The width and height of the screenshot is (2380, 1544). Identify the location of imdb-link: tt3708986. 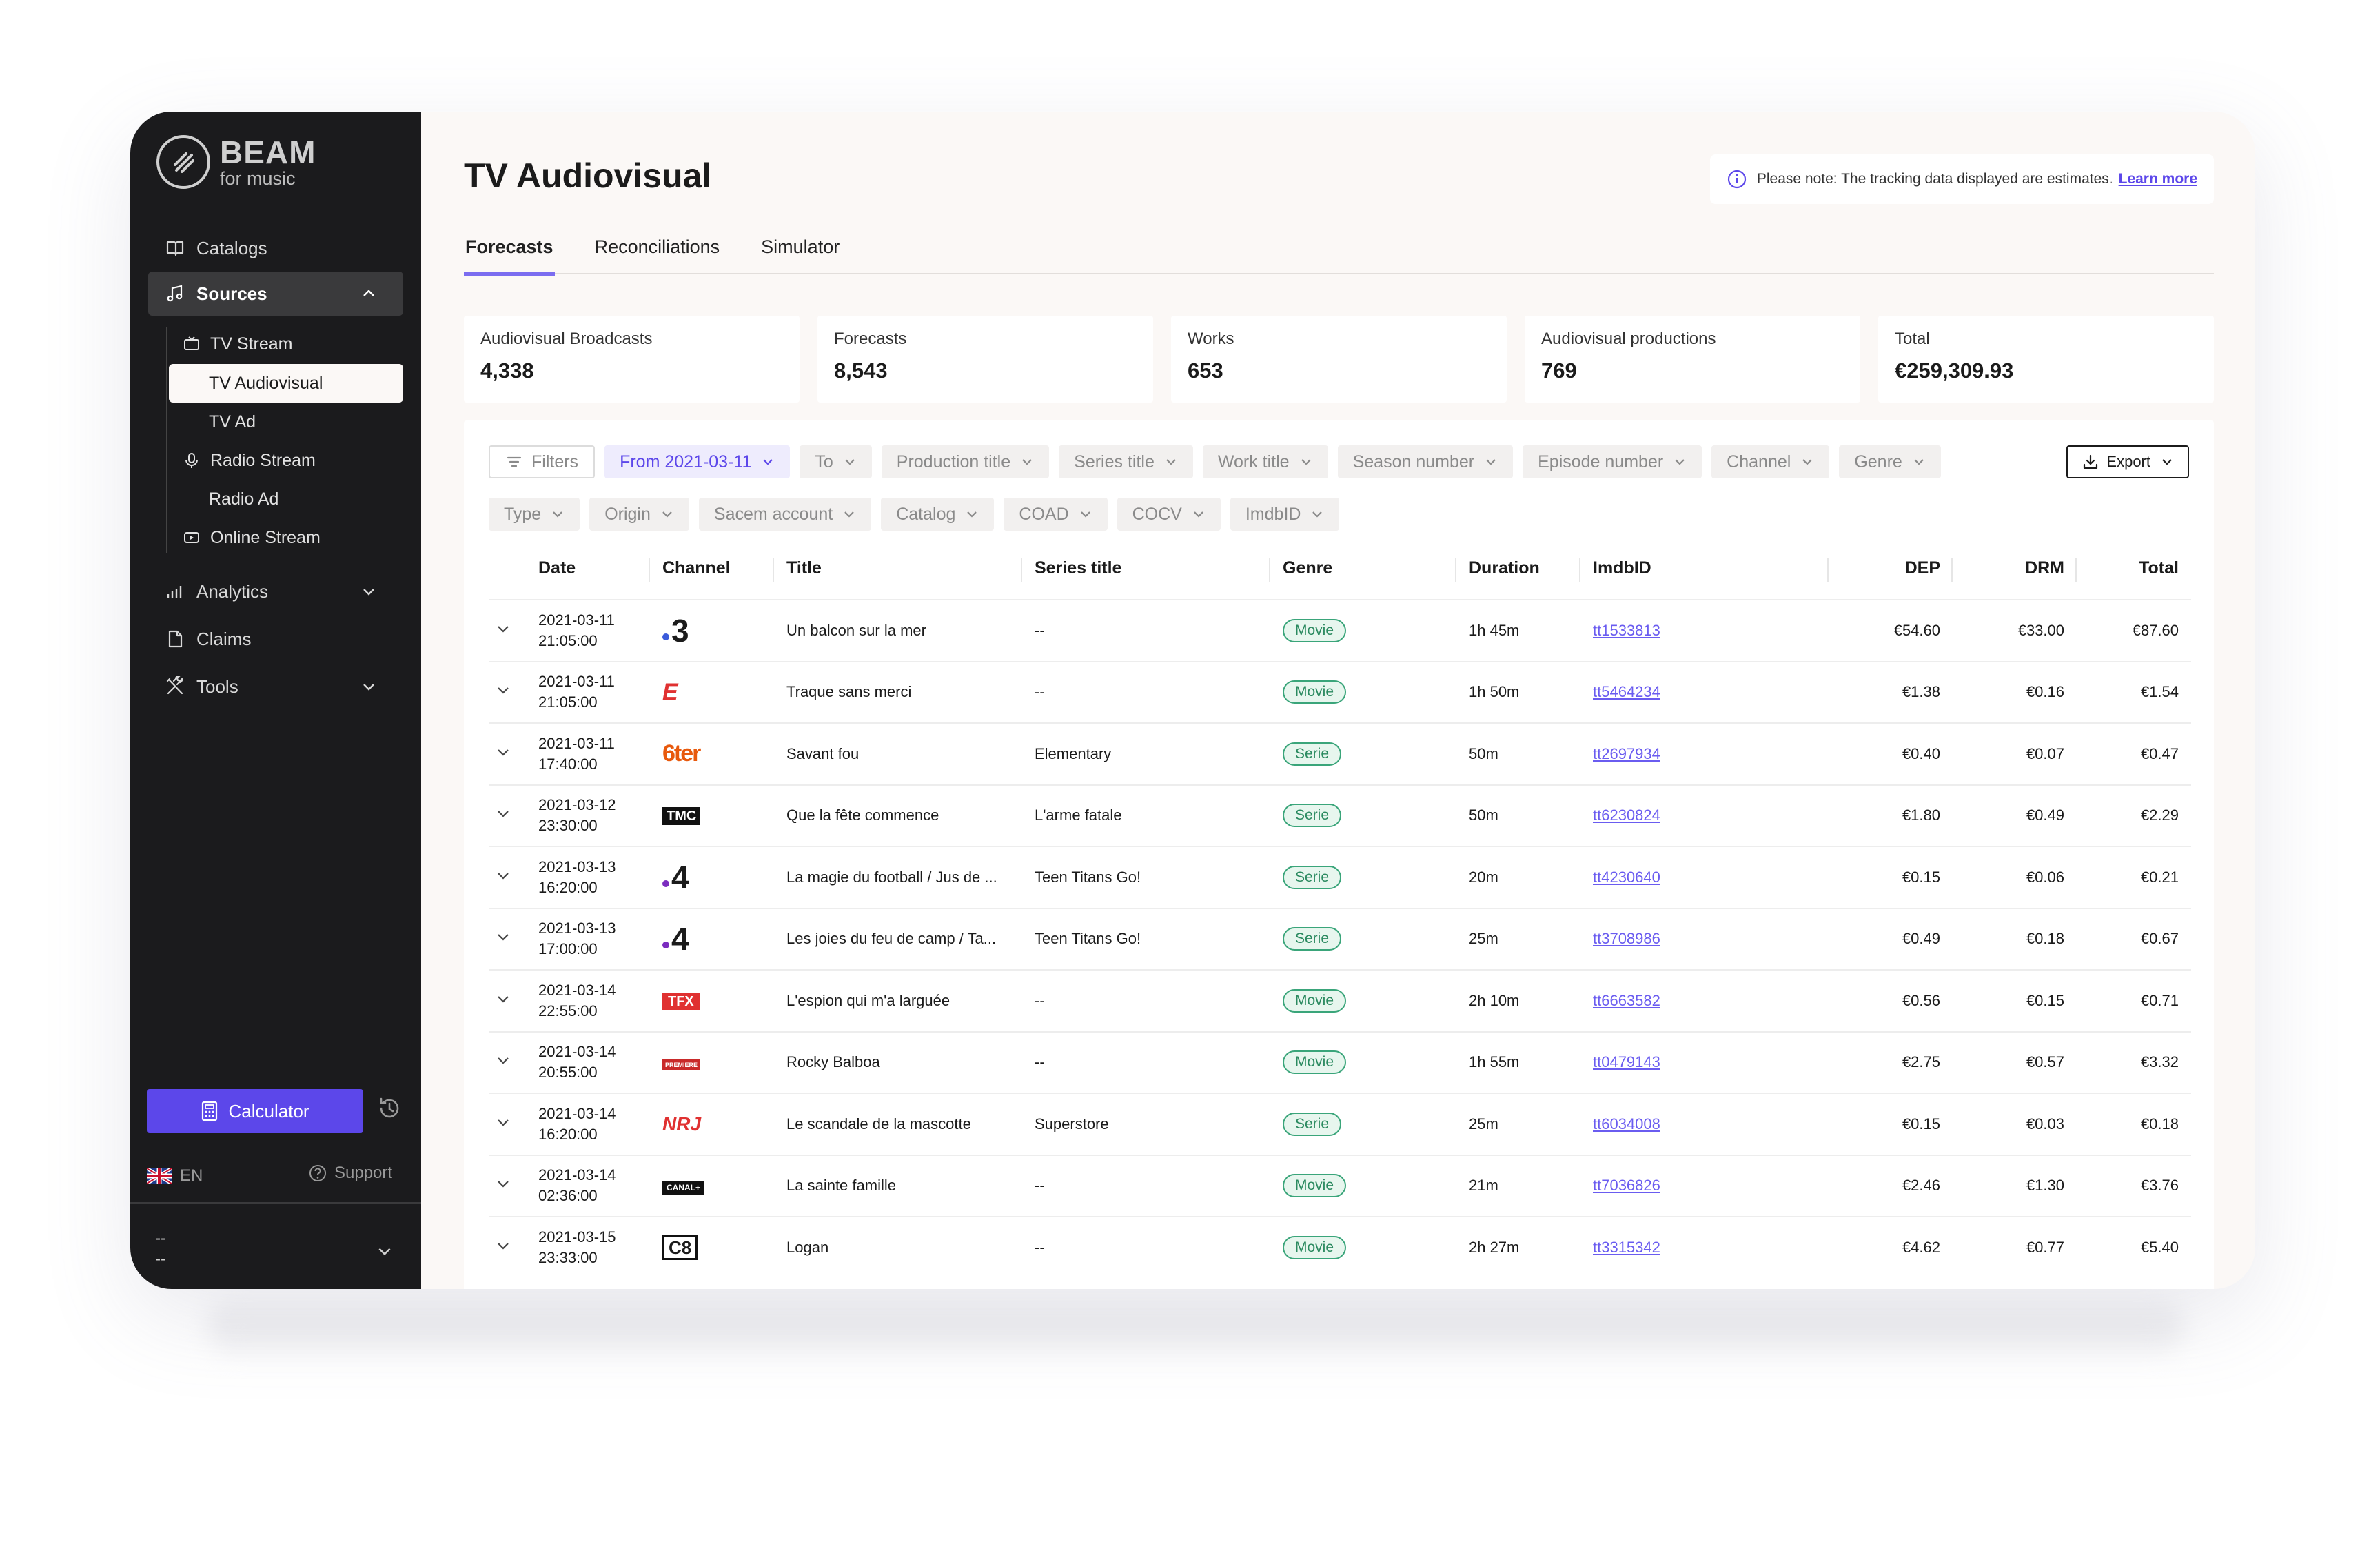
(1626, 939).